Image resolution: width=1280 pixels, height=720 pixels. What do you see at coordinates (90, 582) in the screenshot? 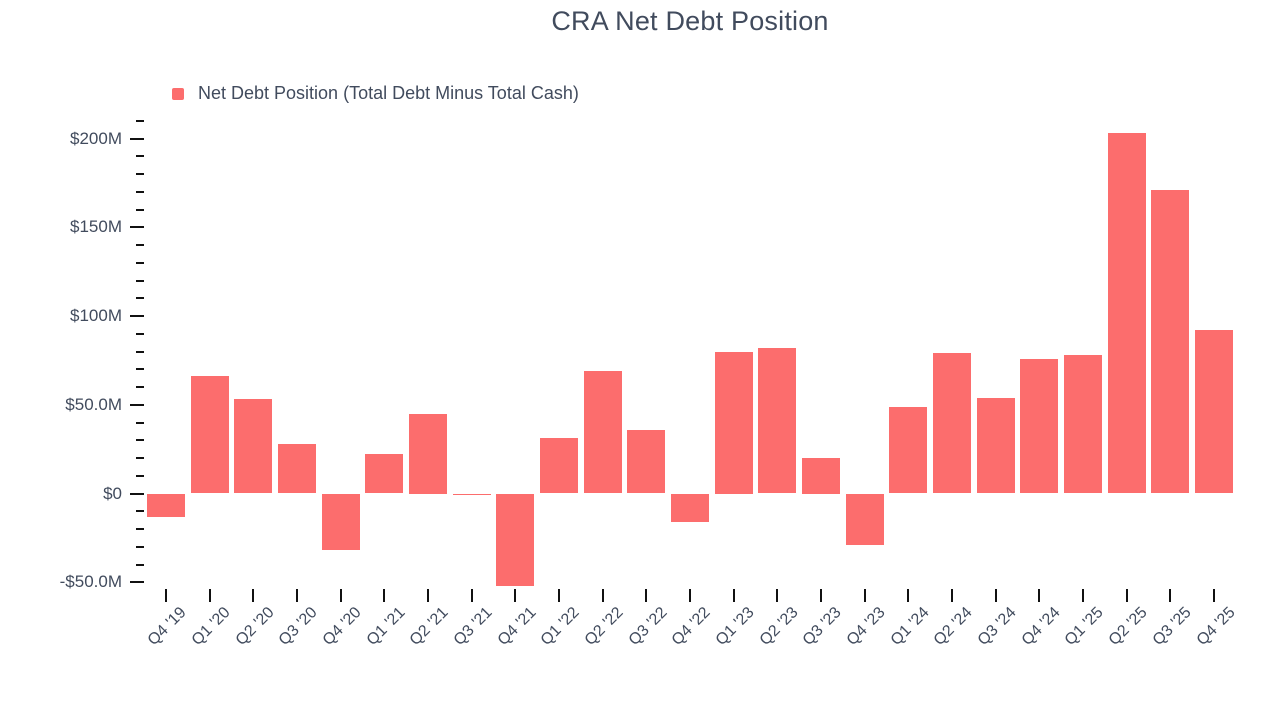
I see `y-tick-label: -$50.0M` at bounding box center [90, 582].